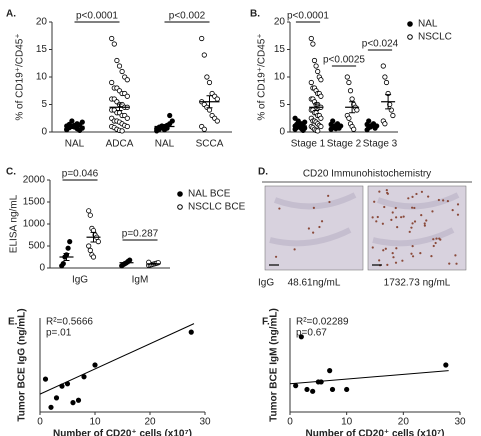 The width and height of the screenshot is (481, 436). Describe the element at coordinates (11, 14) in the screenshot. I see `panel-letter: A.` at that location.